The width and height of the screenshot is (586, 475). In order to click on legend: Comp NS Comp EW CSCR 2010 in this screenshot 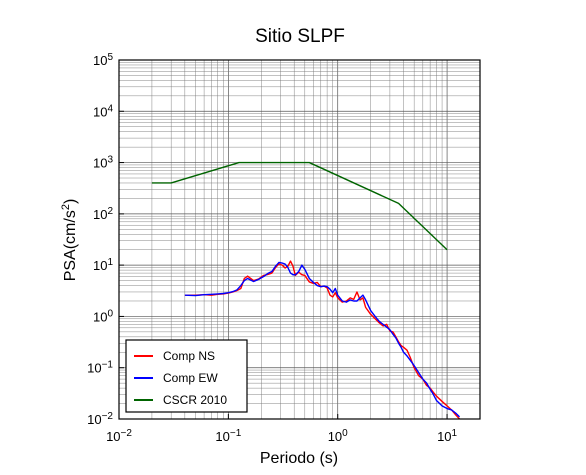, I will do `click(186, 376)`.